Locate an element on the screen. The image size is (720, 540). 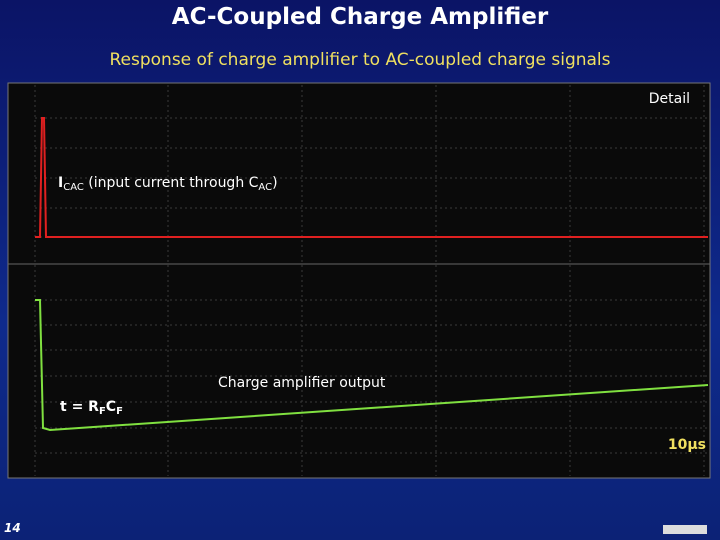
slide-title: AC-Coupled Charge Amplifier is located at coordinates (360, 17).